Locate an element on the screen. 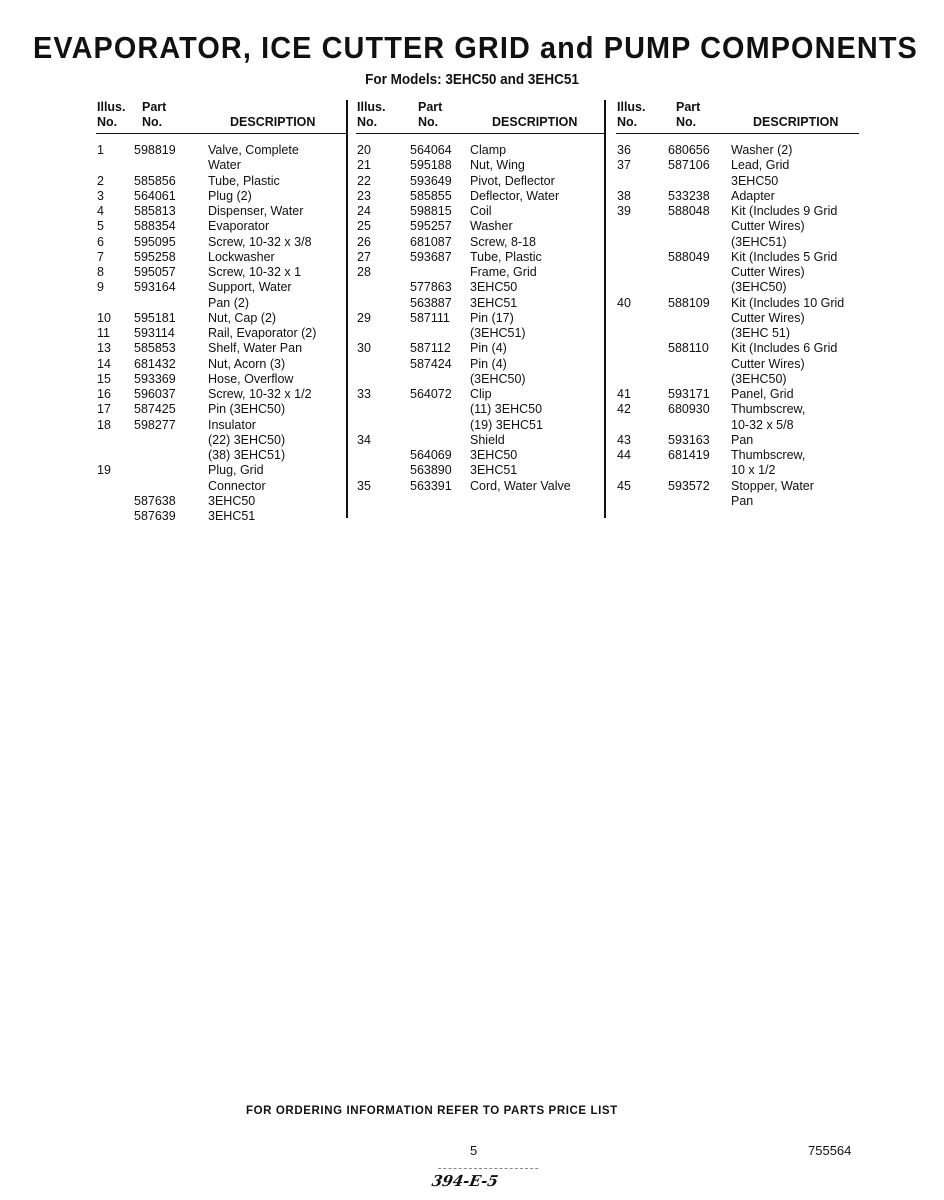 This screenshot has height=1200, width=944. part-description: Deflector, Water is located at coordinates (594, 196).